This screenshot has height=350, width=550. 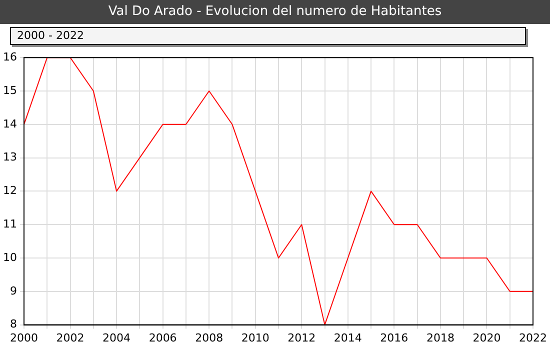 What do you see at coordinates (486, 337) in the screenshot?
I see `x-tick-label: 2020` at bounding box center [486, 337].